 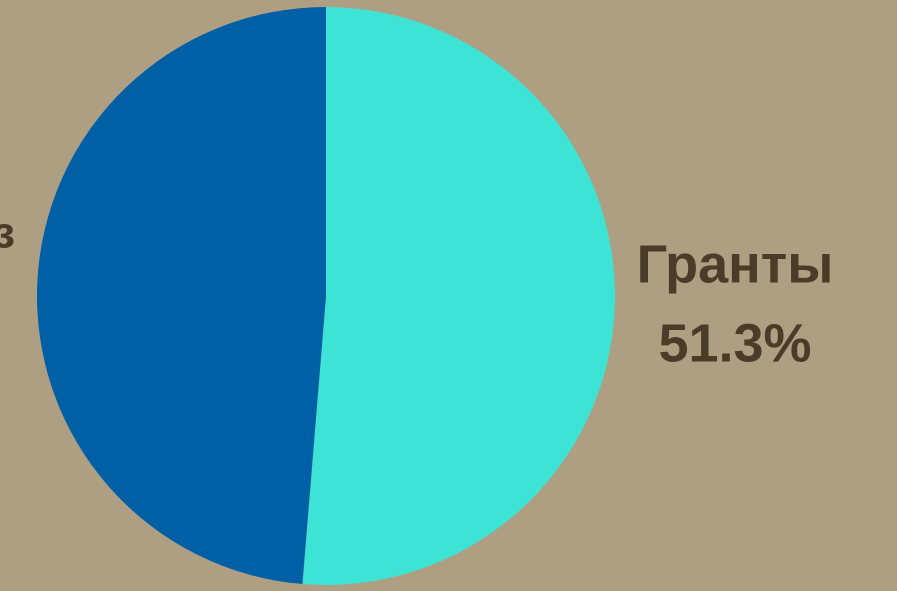 What do you see at coordinates (734, 343) in the screenshot?
I see `slice-value-label: 51.3%` at bounding box center [734, 343].